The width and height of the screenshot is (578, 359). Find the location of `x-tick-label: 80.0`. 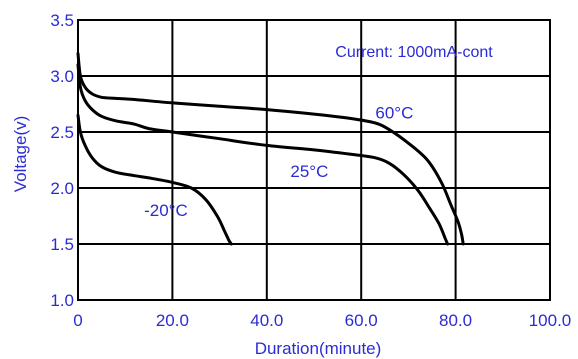

x-tick-label: 80.0 is located at coordinates (455, 320).